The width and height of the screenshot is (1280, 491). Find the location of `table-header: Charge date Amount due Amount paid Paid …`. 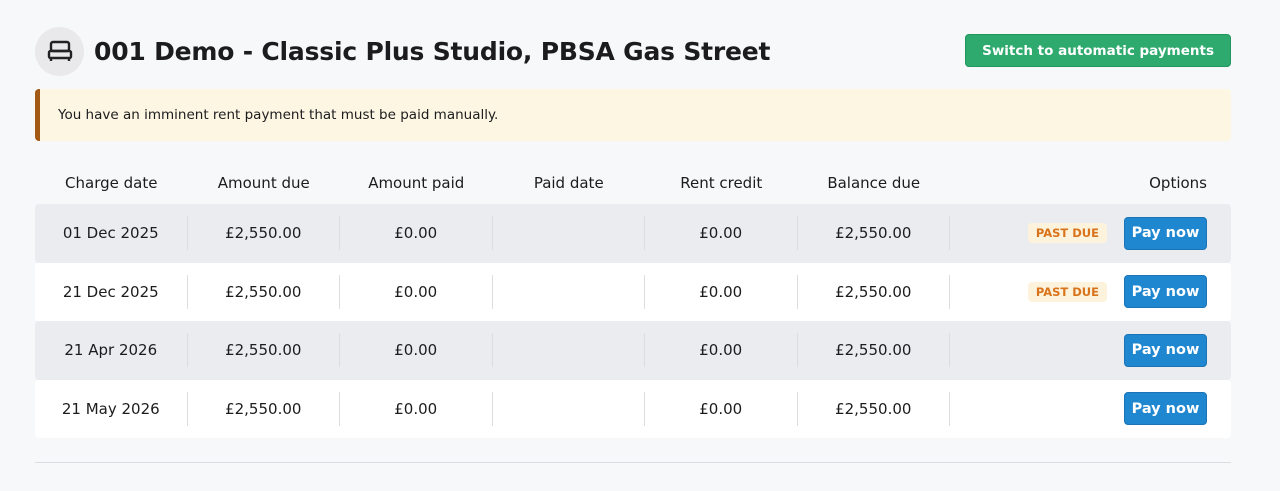

table-header: Charge date Amount due Amount paid Paid … is located at coordinates (633, 183).